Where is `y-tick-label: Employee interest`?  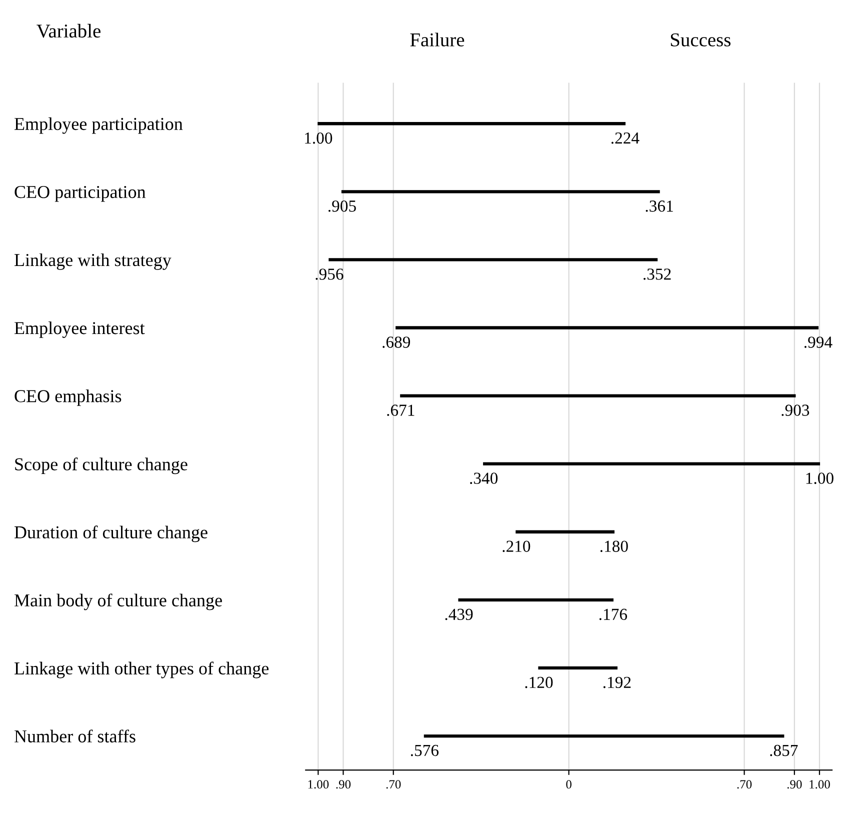 y-tick-label: Employee interest is located at coordinates (79, 329).